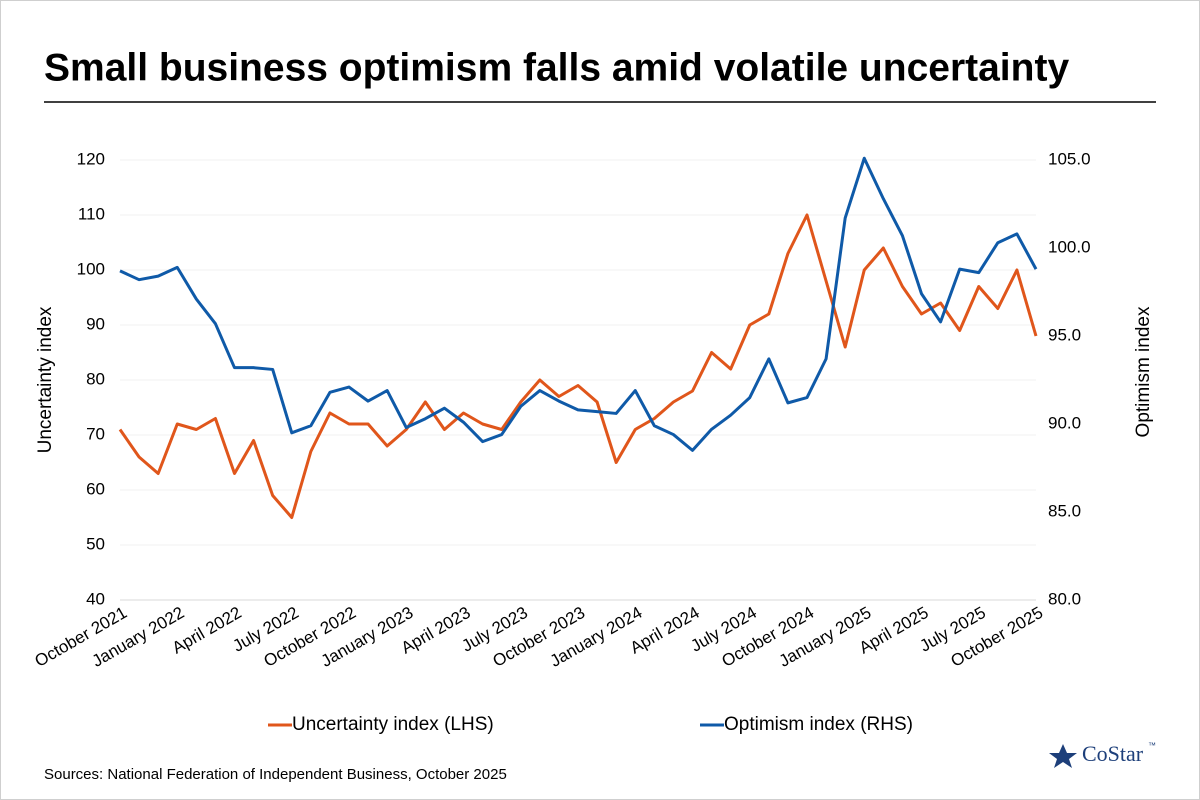  What do you see at coordinates (95, 323) in the screenshot?
I see `y-tick-label: 90` at bounding box center [95, 323].